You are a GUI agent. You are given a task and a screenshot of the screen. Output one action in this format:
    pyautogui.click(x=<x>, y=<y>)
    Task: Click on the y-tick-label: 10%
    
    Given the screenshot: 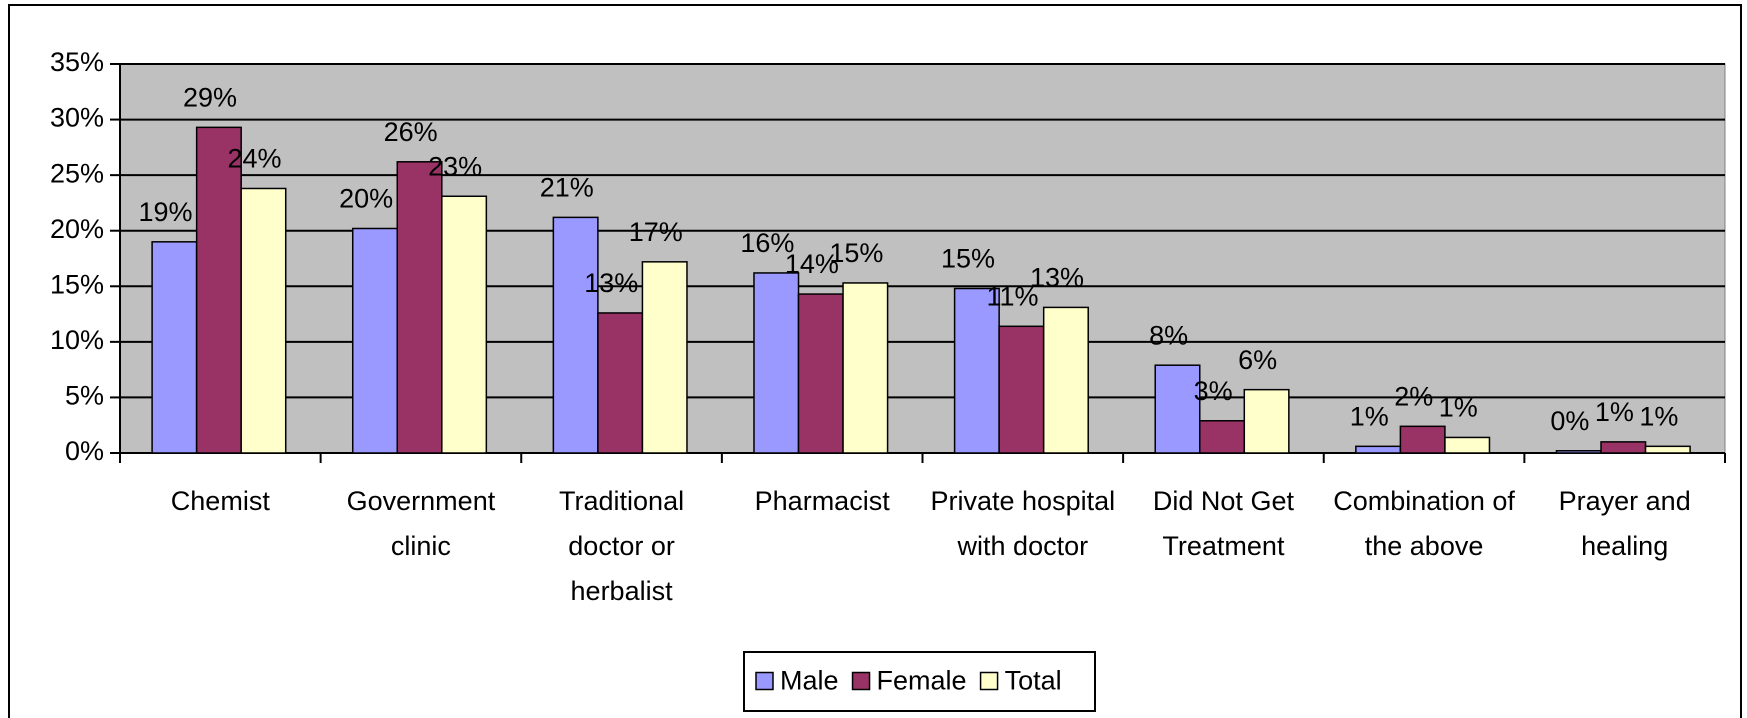 What is the action you would take?
    pyautogui.click(x=77, y=340)
    